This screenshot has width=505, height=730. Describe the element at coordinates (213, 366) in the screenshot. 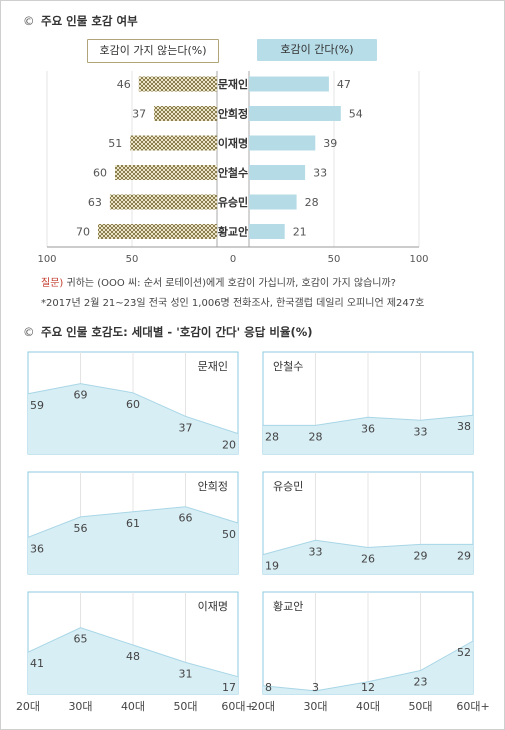

I see `panel-title: 문재인` at that location.